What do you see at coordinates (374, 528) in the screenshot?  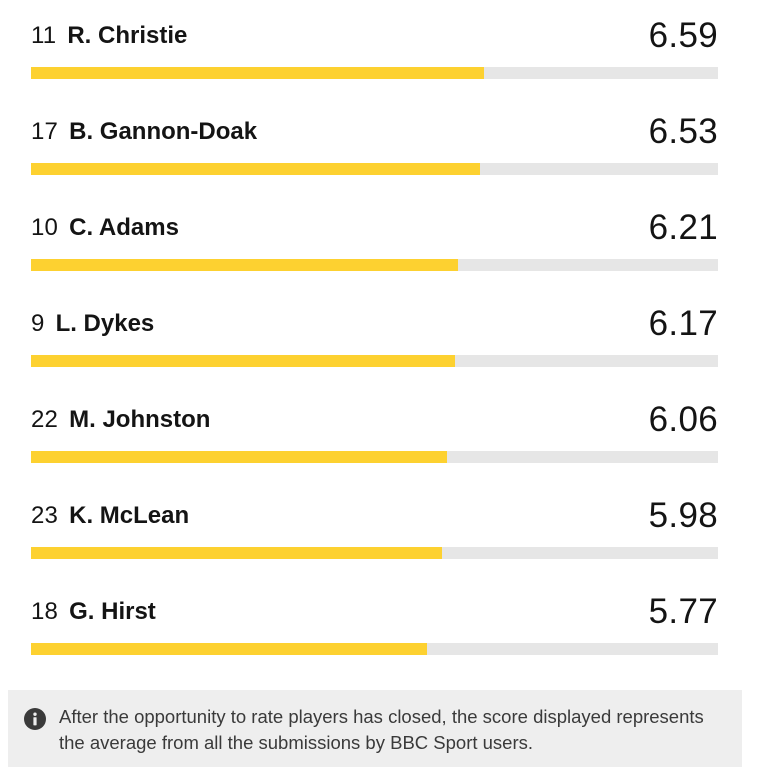 I see `player-rating-row: 23 K. McLean 5.98` at bounding box center [374, 528].